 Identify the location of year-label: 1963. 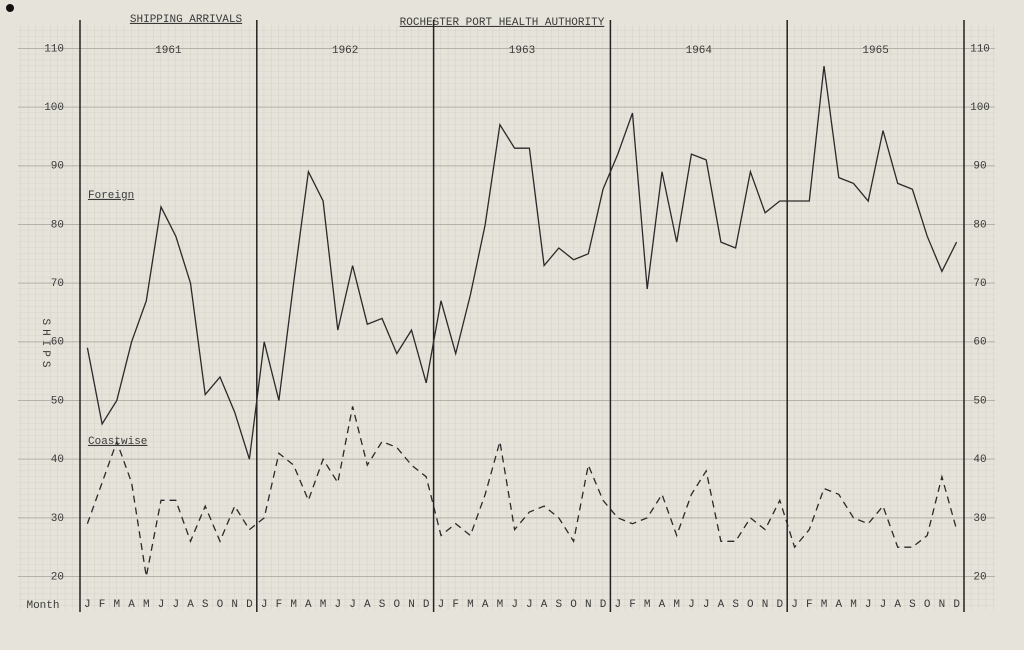
(522, 51).